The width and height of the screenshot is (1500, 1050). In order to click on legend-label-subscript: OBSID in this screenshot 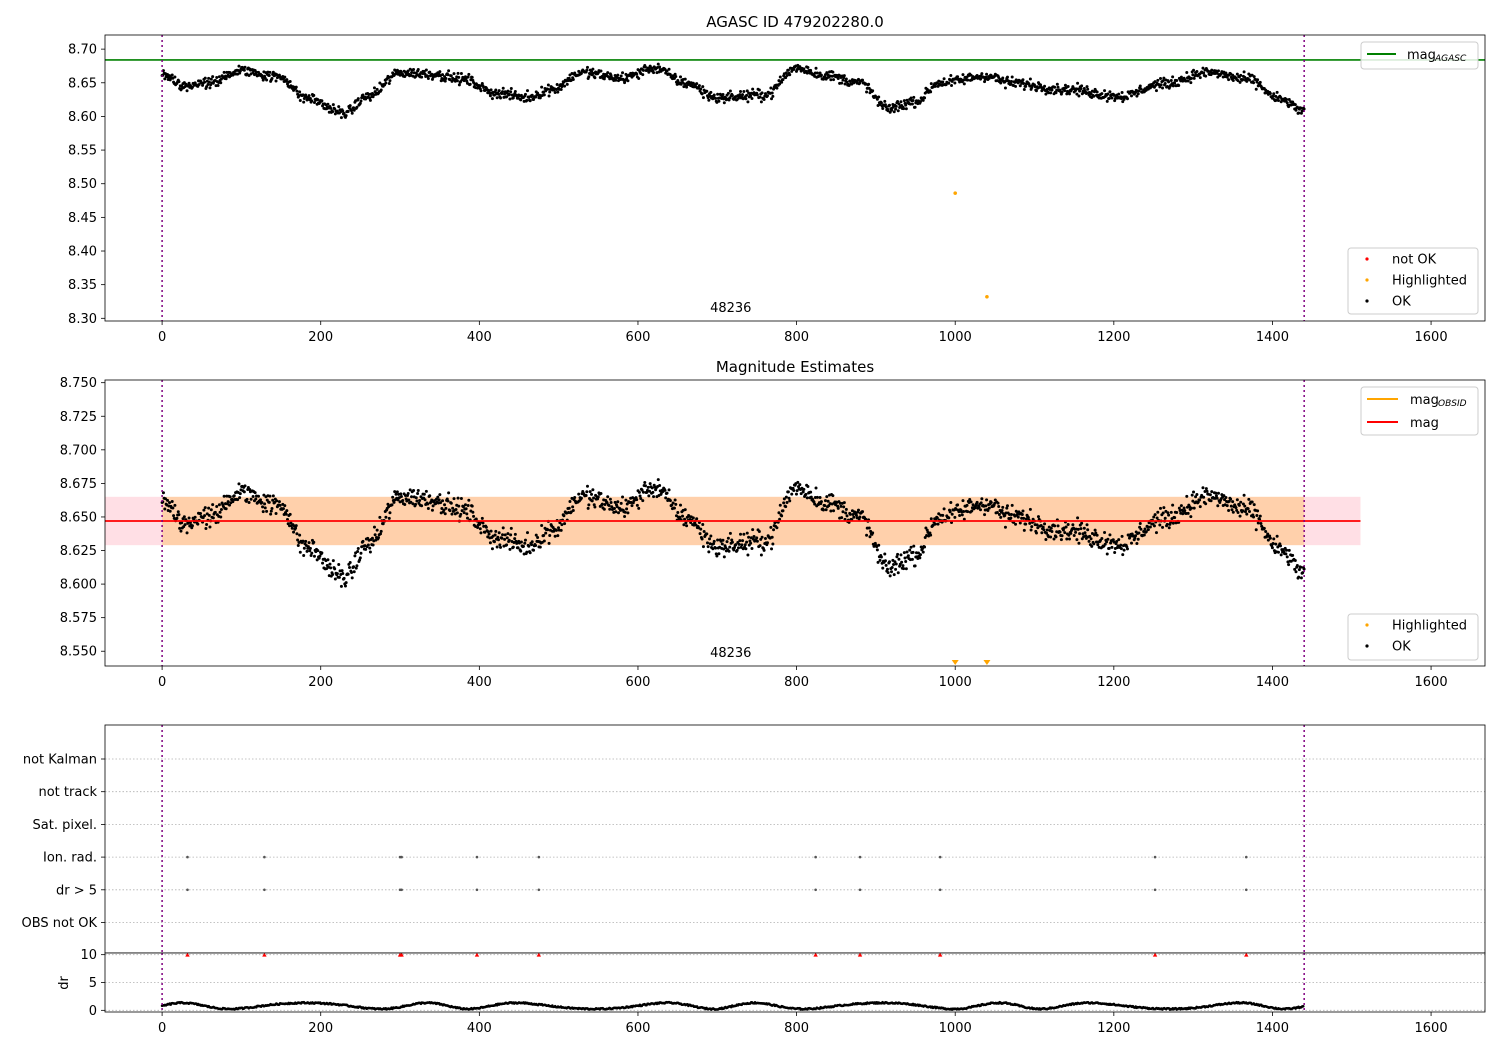, I will do `click(1452, 404)`.